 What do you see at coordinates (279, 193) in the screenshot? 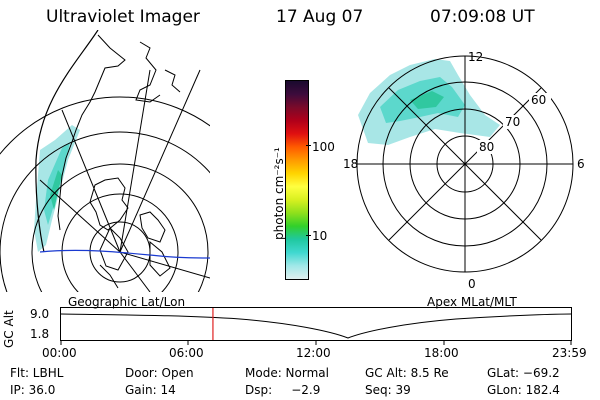
I see `colorbar-unit-label: photon cm⁻²s⁻¹` at bounding box center [279, 193].